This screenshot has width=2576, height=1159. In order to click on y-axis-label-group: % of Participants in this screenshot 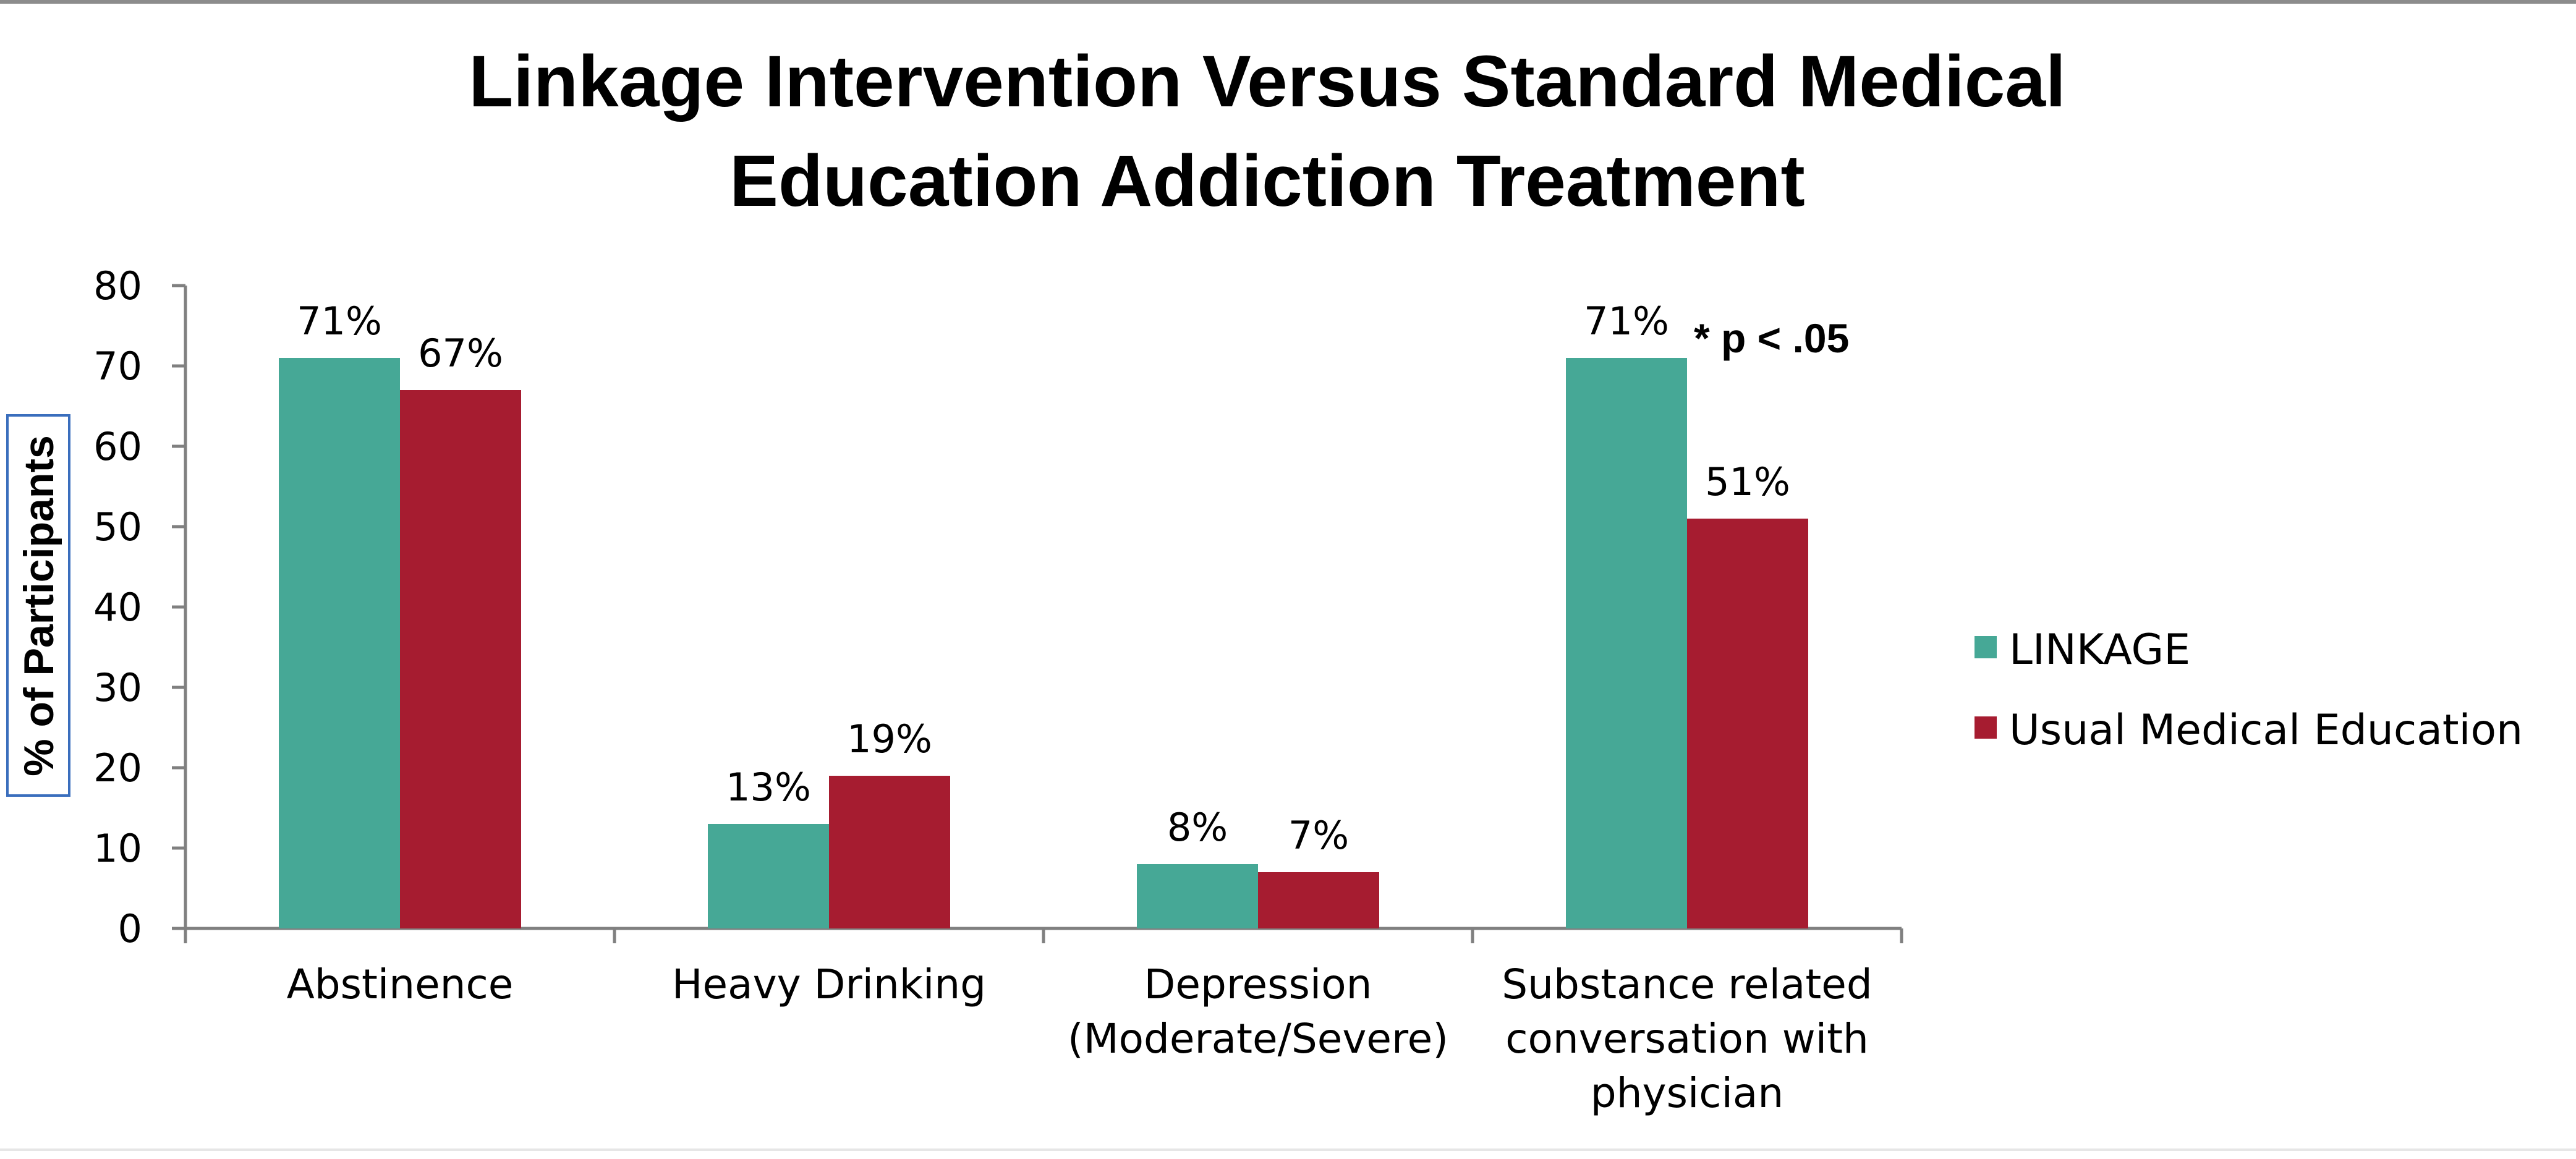, I will do `click(38, 605)`.